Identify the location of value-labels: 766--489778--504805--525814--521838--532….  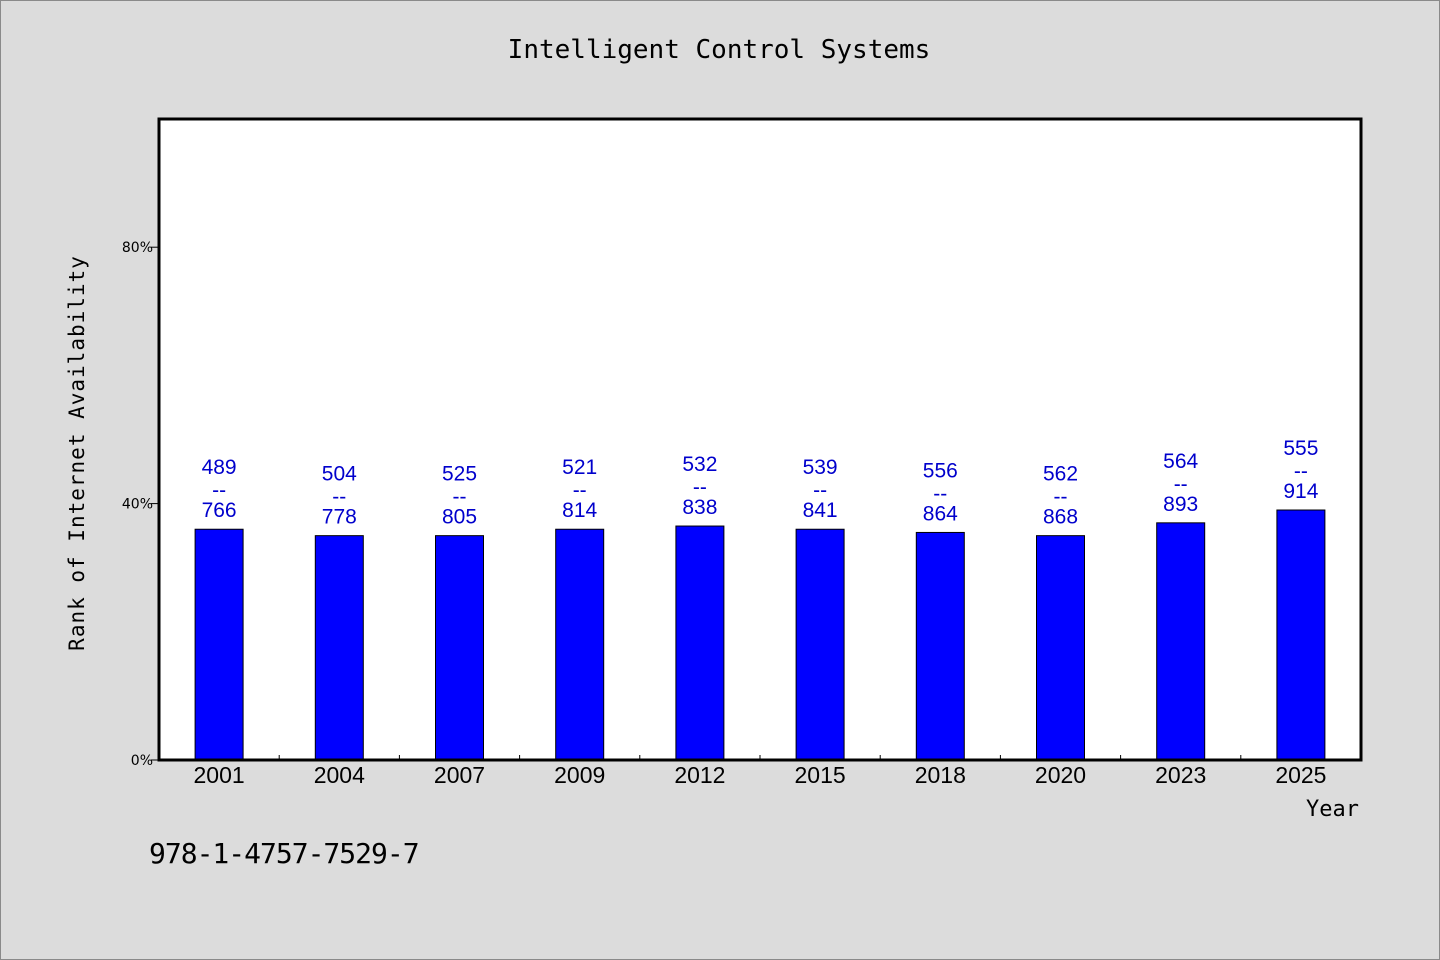
(760, 483).